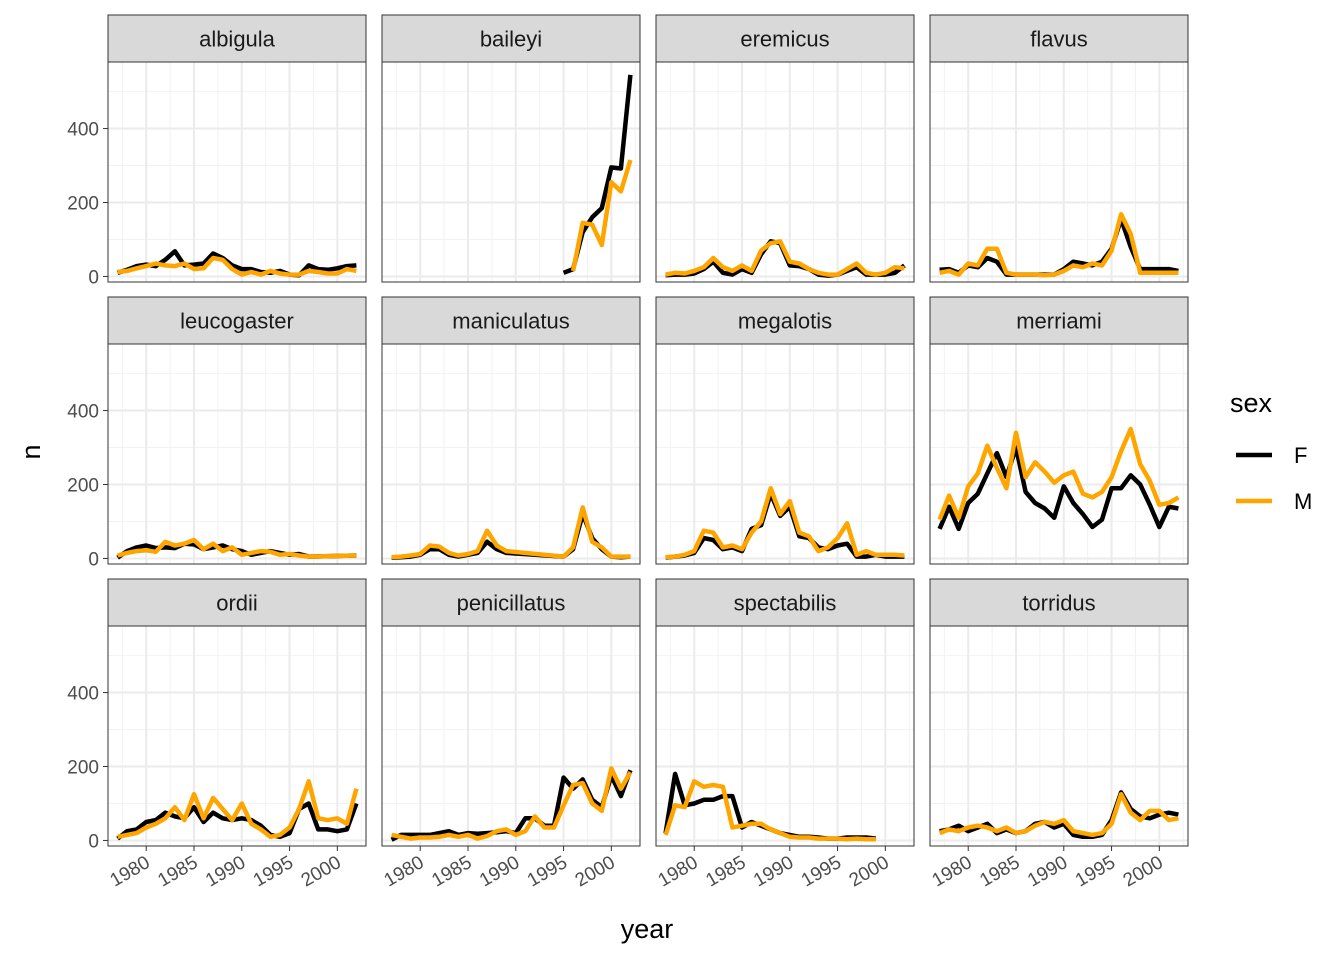  I want to click on facet-panel: leucogaster 0 200 400, so click(217, 433).